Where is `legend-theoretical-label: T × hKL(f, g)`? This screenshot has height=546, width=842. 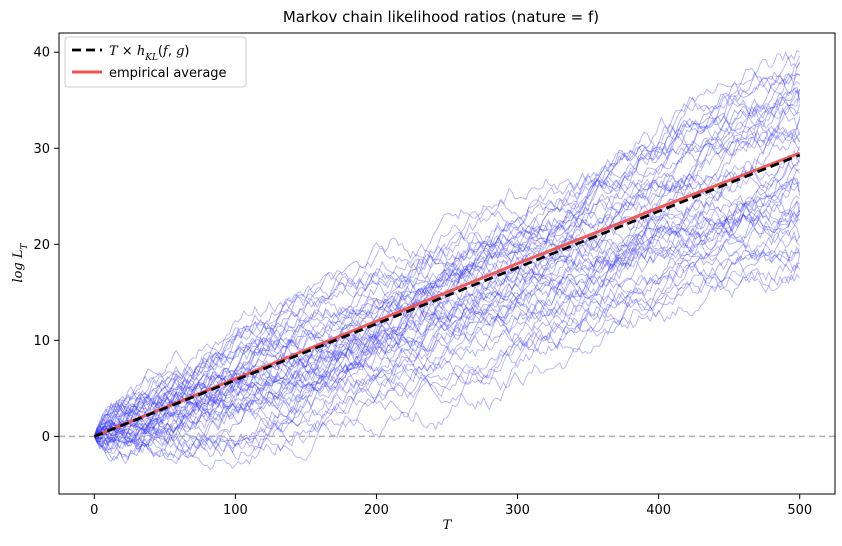
legend-theoretical-label: T × hKL(f, g) is located at coordinates (149, 53).